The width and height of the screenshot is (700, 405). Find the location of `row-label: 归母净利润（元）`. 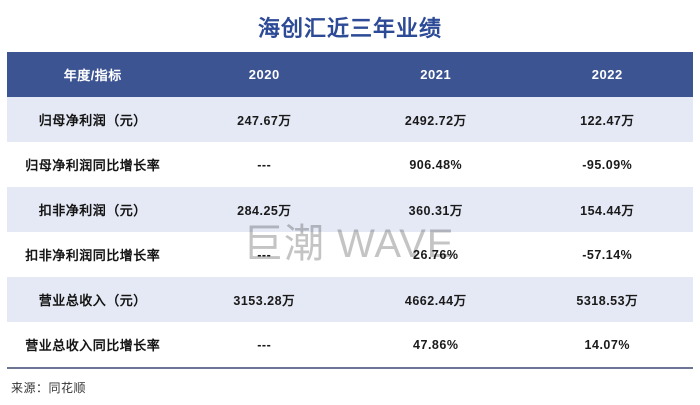

row-label: 归母净利润（元） is located at coordinates (92, 120).